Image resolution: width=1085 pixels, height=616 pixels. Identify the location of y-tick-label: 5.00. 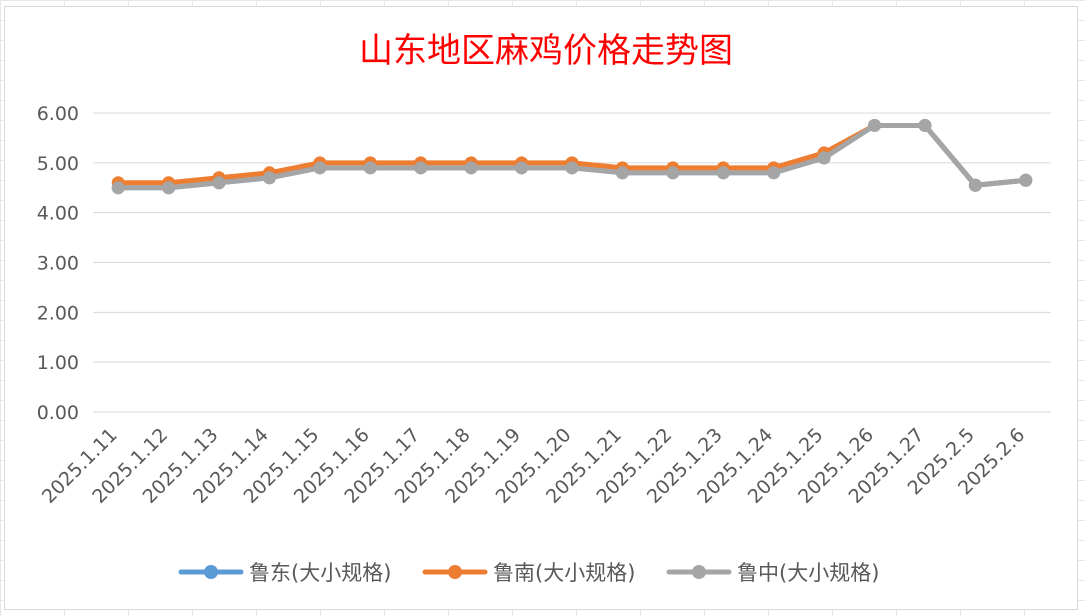
(58, 164).